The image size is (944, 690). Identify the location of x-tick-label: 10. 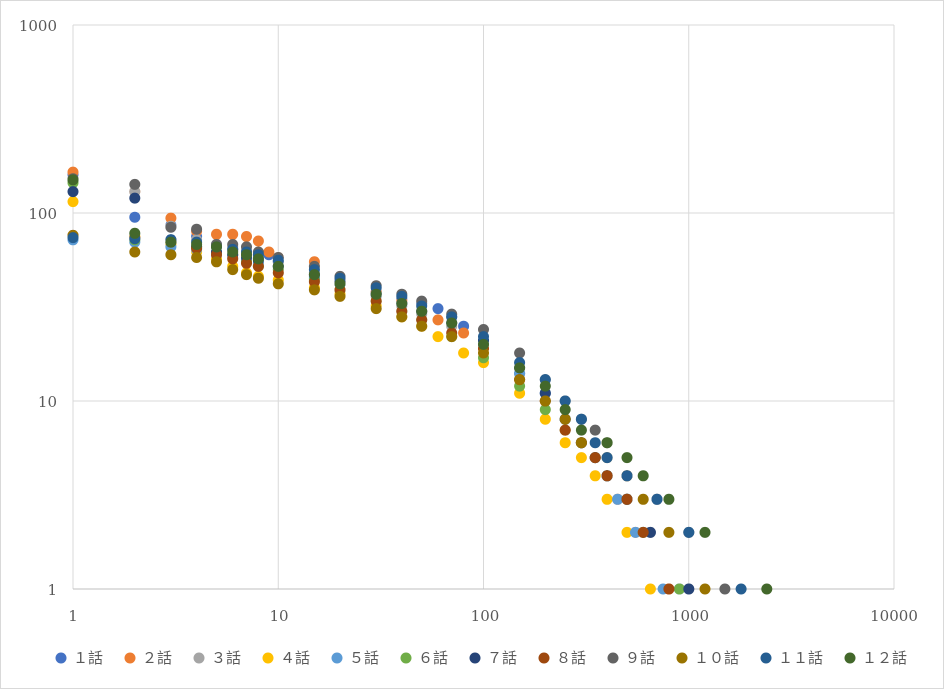
(278, 616).